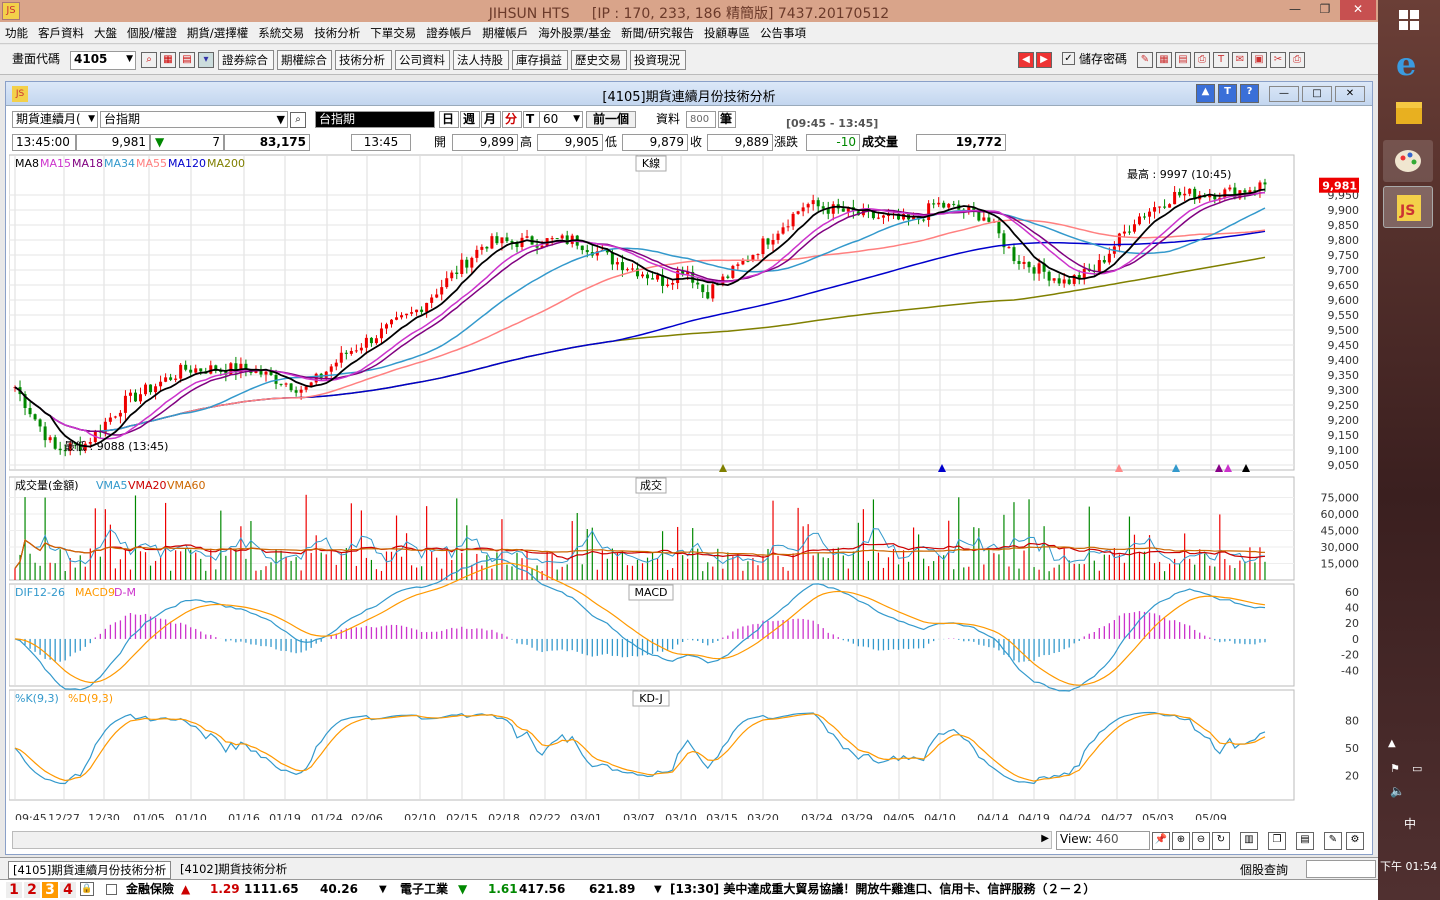 The image size is (1440, 900). I want to click on window-icon: ❐, so click(1277, 841).